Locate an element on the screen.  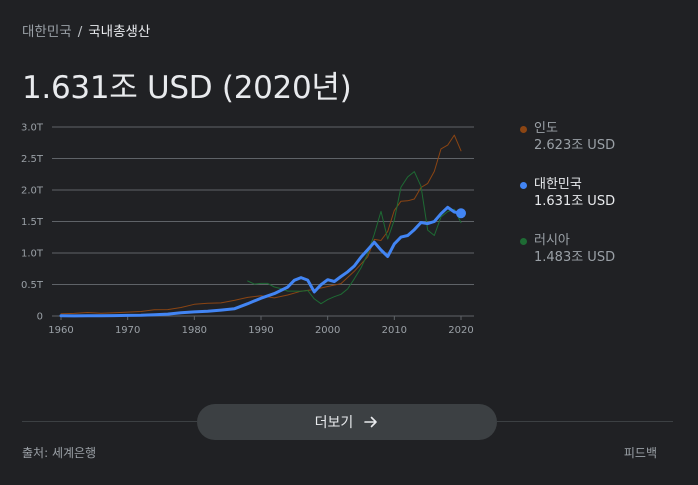
more-button: 더보기 is located at coordinates (347, 422).